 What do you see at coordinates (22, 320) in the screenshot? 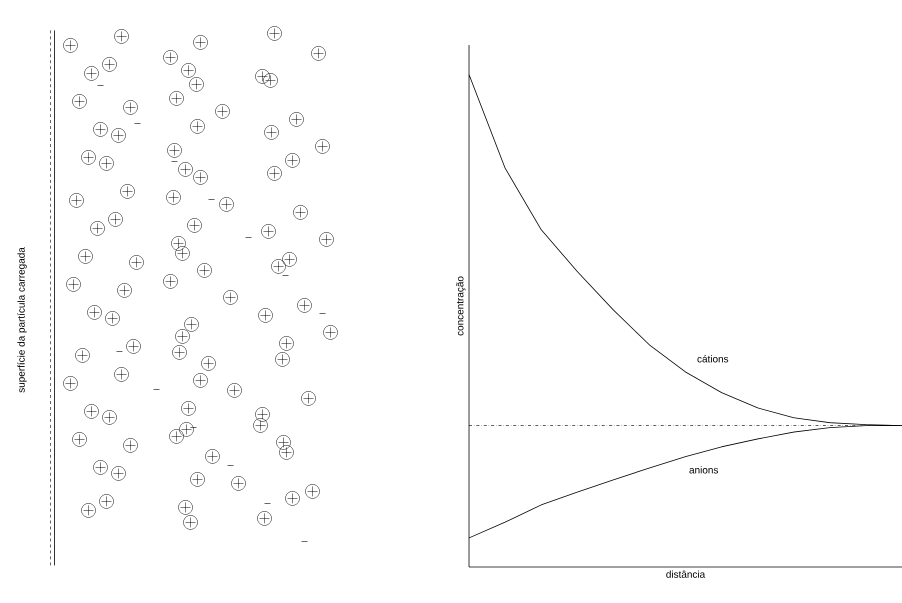
I see `text: superfície da partícula carregada` at bounding box center [22, 320].